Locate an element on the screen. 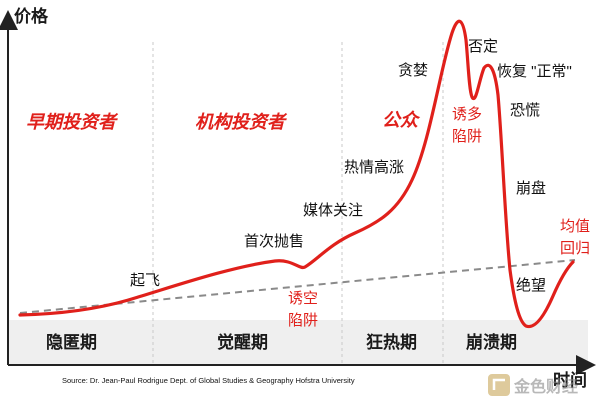 Image resolution: width=600 pixels, height=403 pixels. watermark-mark is located at coordinates (498, 384).